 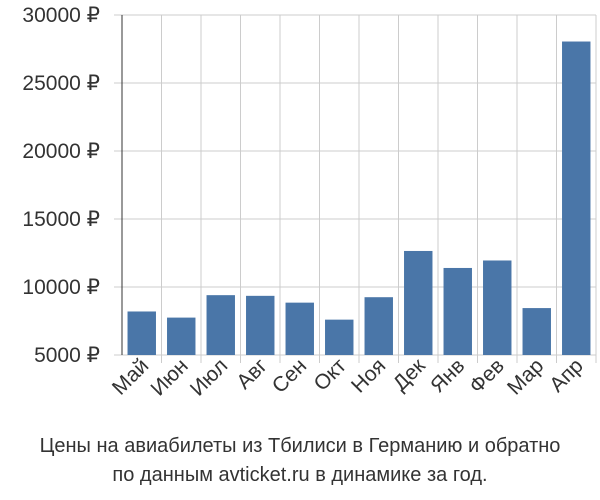 What do you see at coordinates (252, 374) in the screenshot?
I see `x-tick-label: Авг` at bounding box center [252, 374].